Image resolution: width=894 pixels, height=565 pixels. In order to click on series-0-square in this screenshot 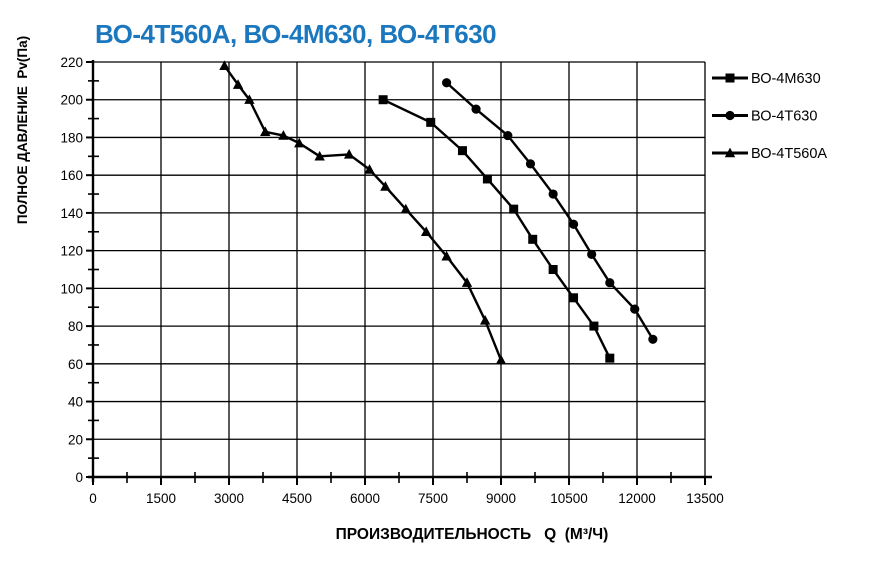, I will do `click(496, 229)`.